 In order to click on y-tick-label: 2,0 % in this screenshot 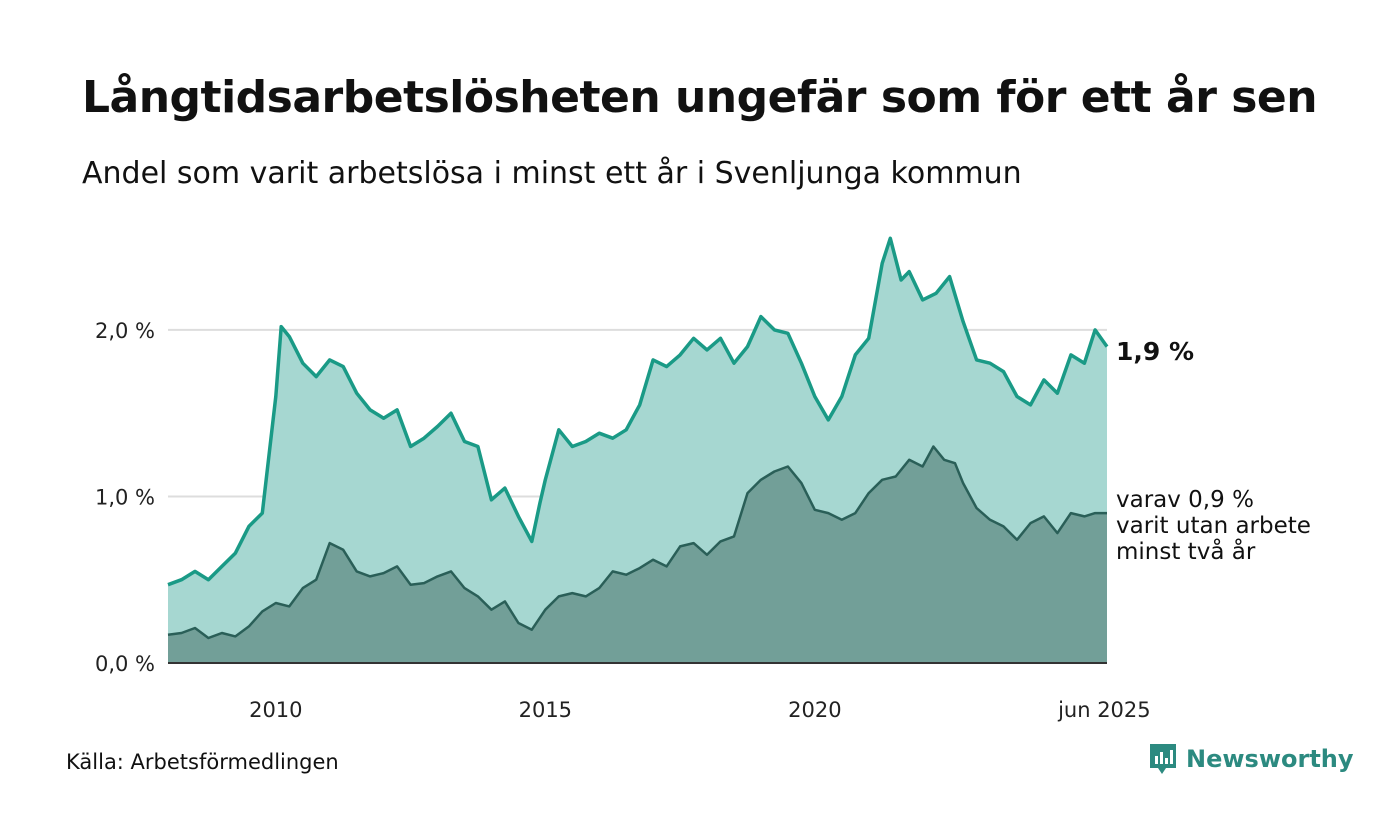, I will do `click(125, 331)`.